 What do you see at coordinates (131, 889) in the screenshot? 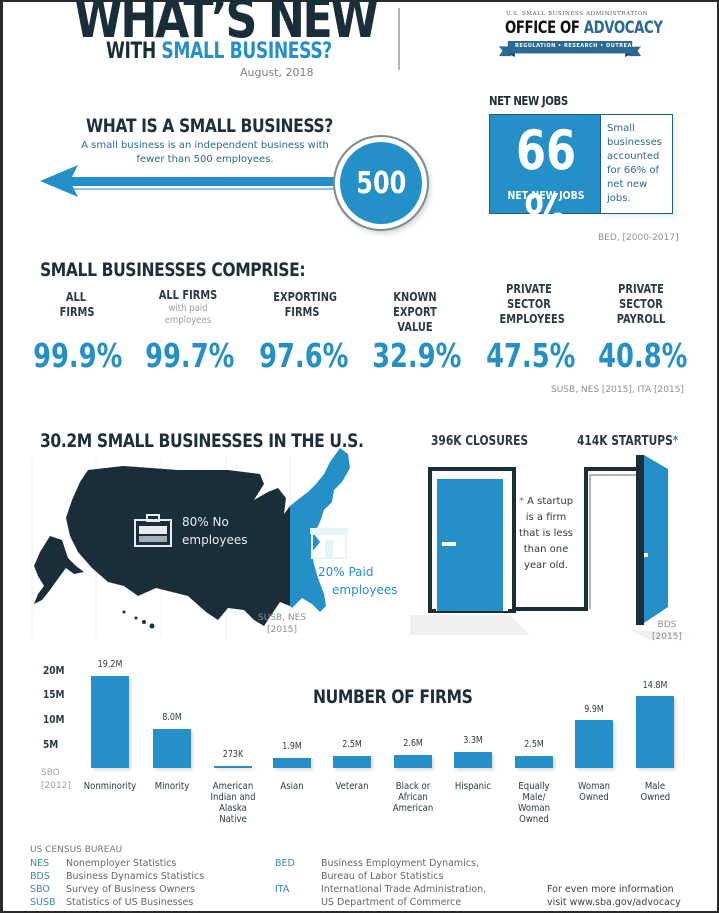
I see `legend-name: Survey of Business Owners` at bounding box center [131, 889].